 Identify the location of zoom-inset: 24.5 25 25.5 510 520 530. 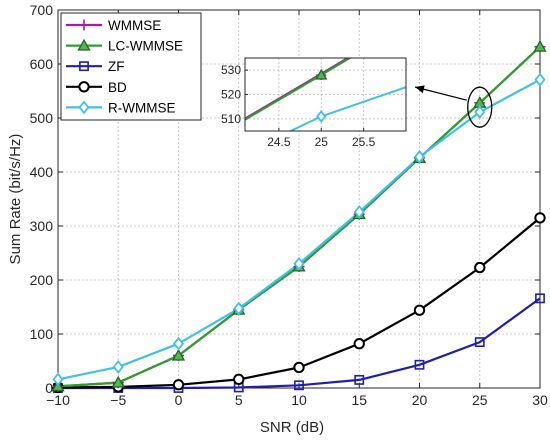
(314, 103).